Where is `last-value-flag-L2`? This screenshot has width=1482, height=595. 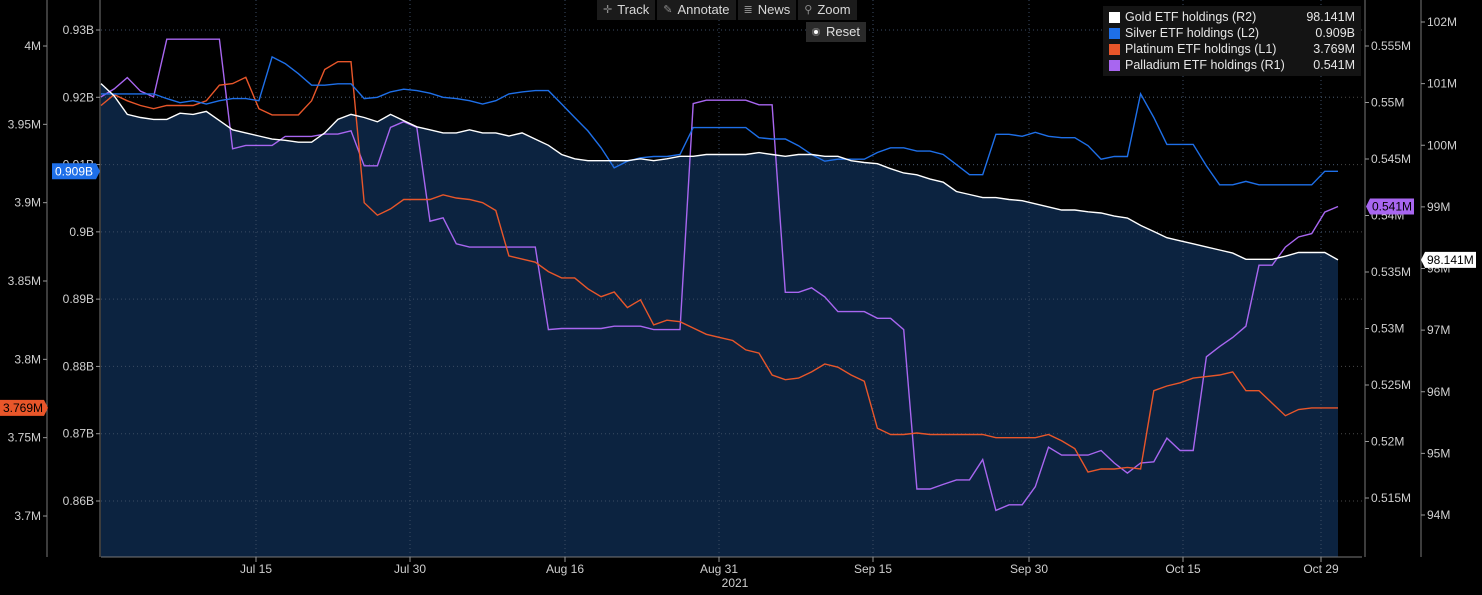 last-value-flag-L2 is located at coordinates (76, 171).